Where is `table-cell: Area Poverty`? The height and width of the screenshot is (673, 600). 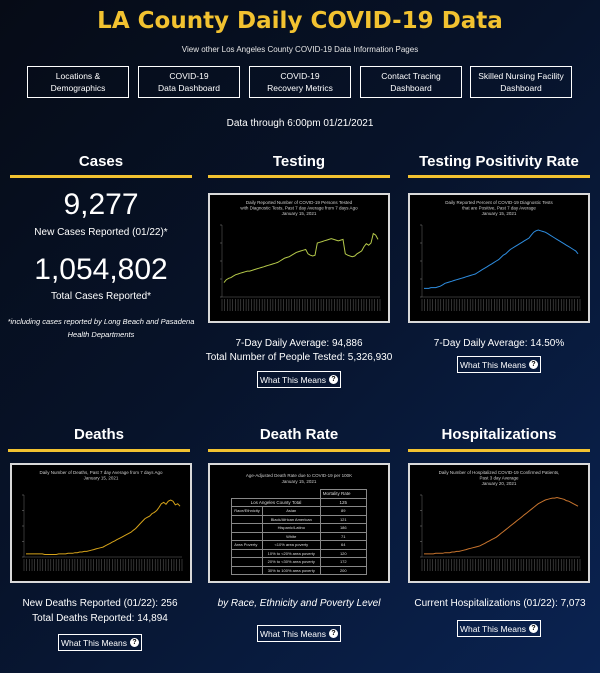 table-cell: Area Poverty is located at coordinates (247, 545).